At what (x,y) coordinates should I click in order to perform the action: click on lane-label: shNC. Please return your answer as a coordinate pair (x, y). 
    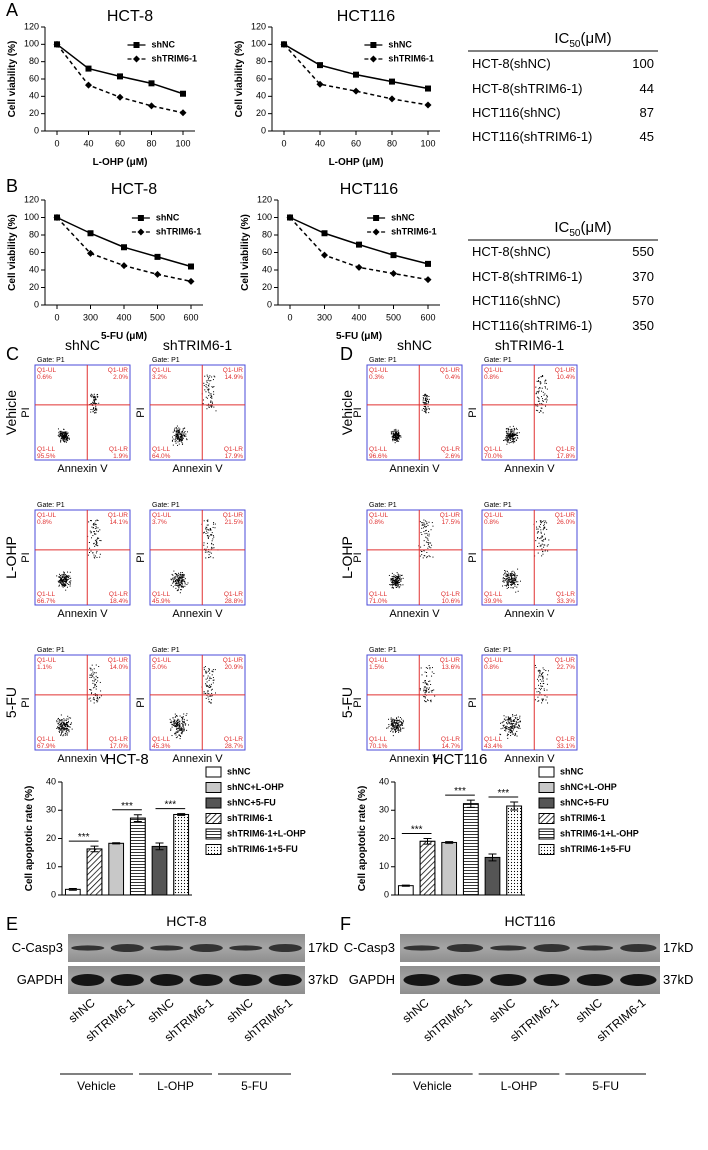
    Looking at the image, I should click on (502, 1010).